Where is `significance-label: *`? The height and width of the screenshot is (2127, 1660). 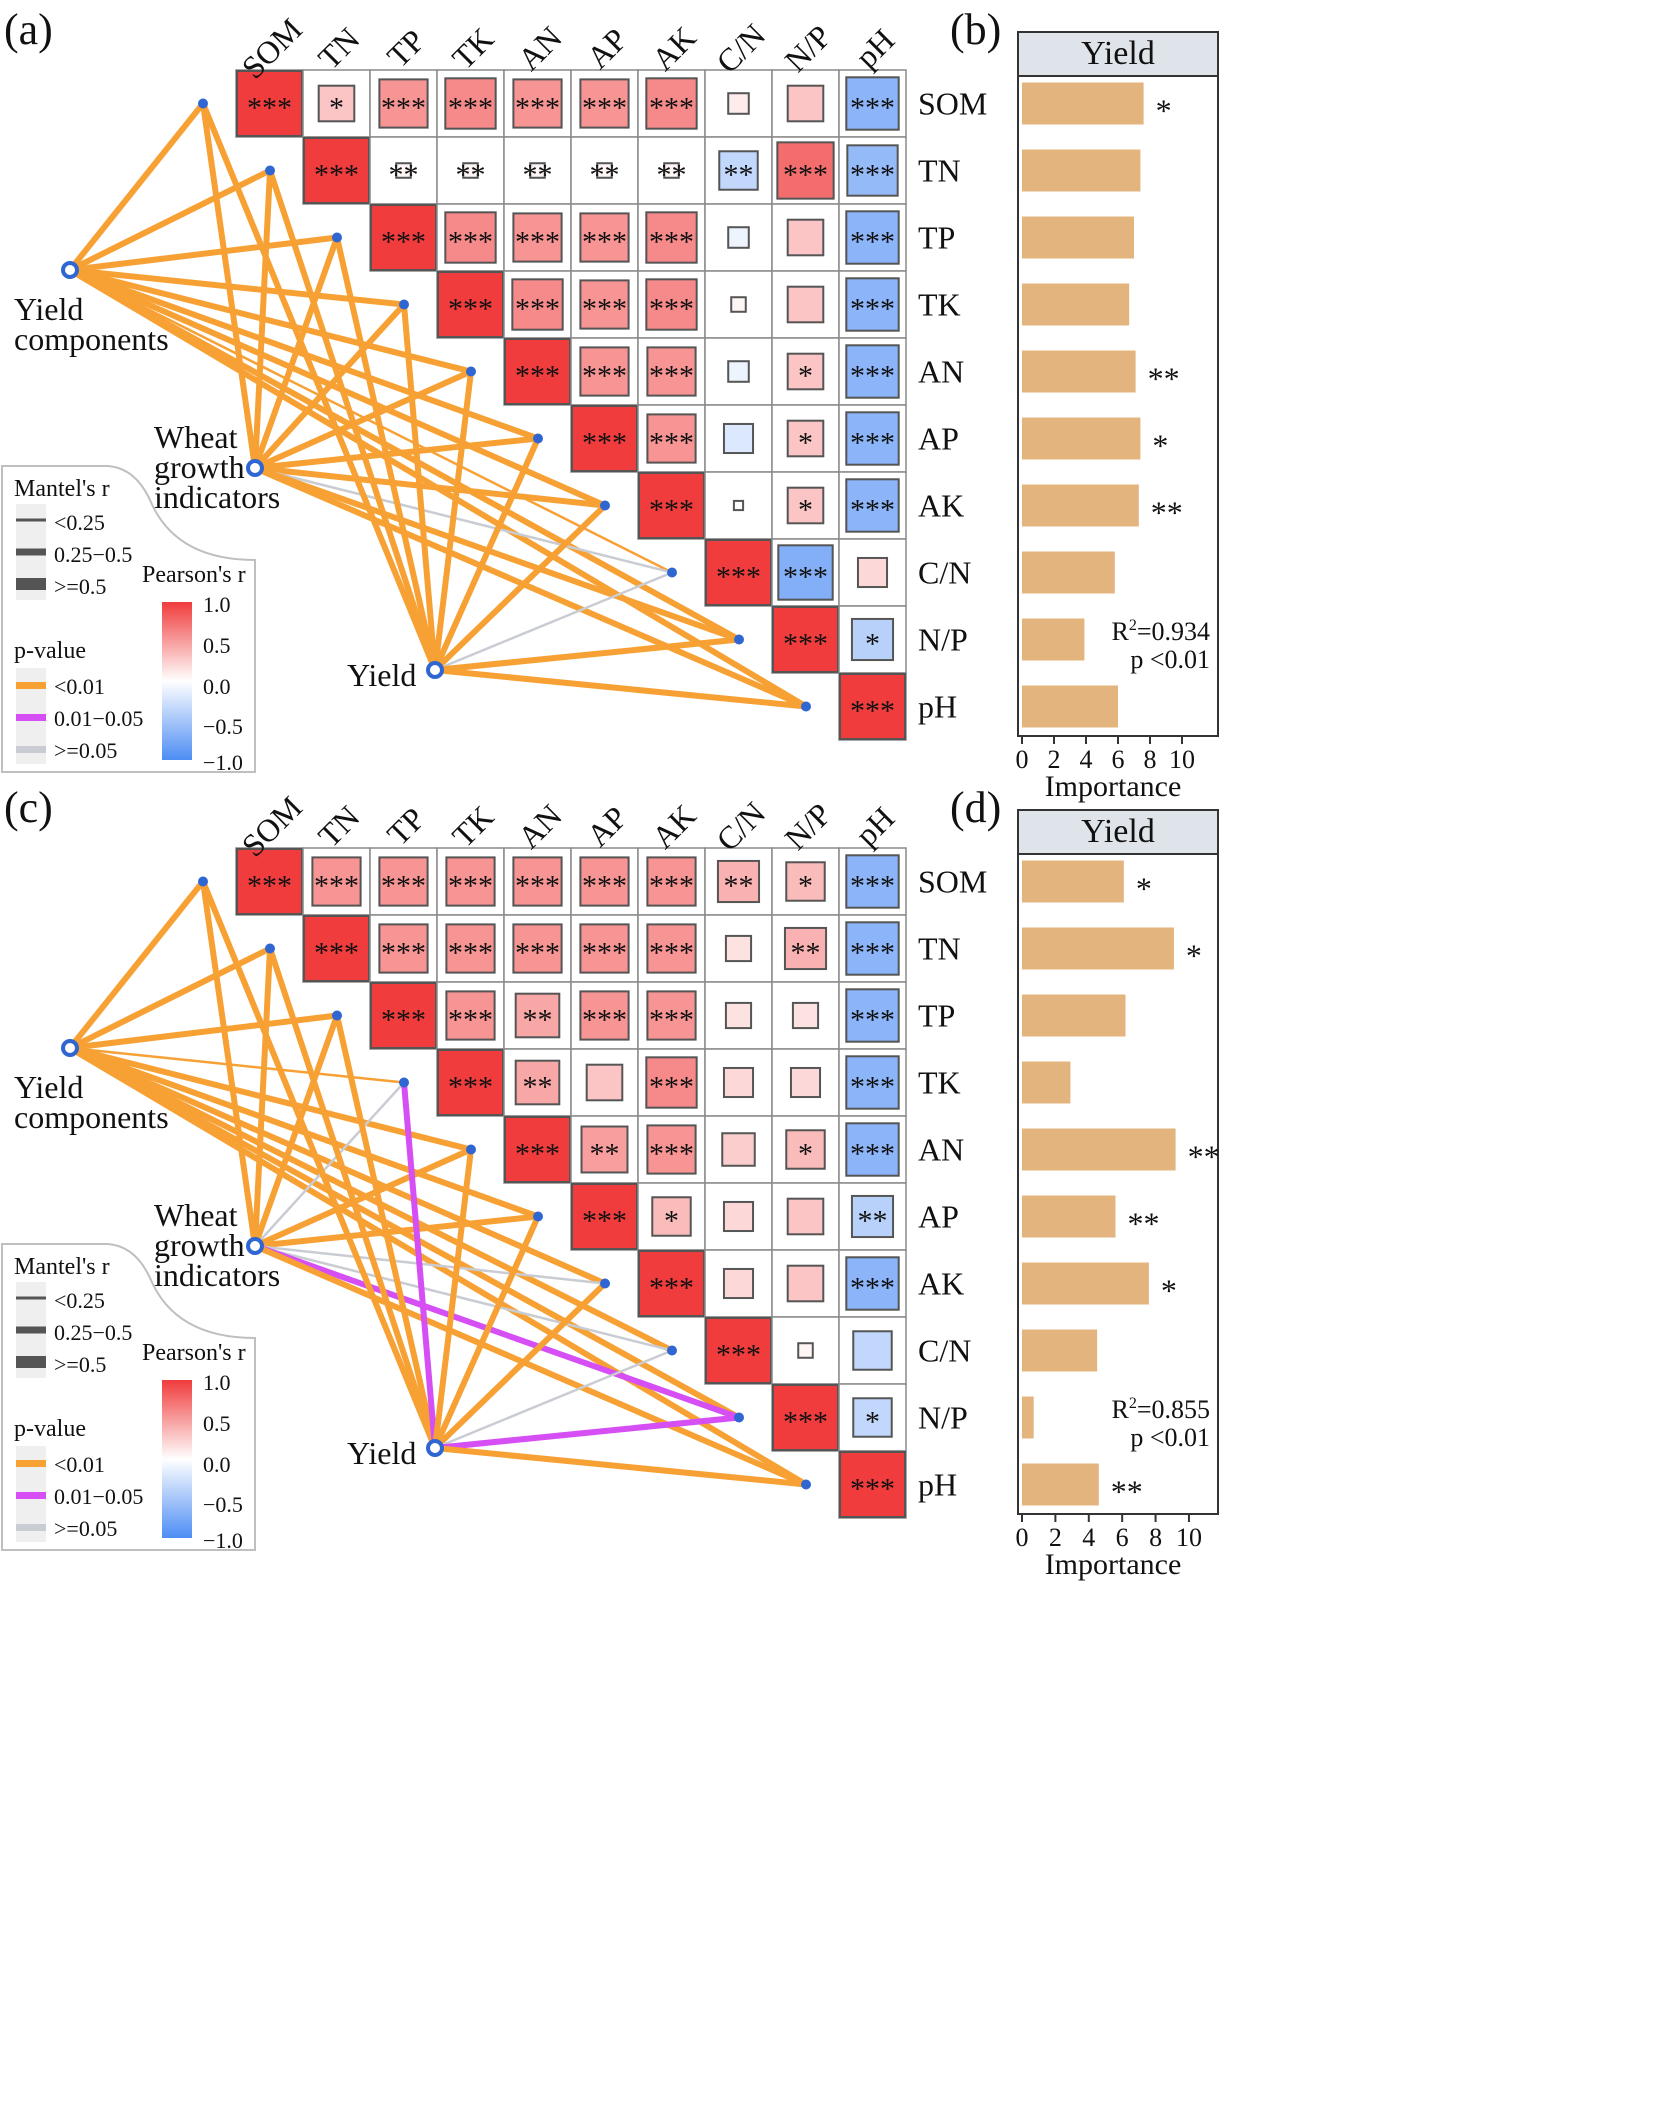 significance-label: * is located at coordinates (805, 1154).